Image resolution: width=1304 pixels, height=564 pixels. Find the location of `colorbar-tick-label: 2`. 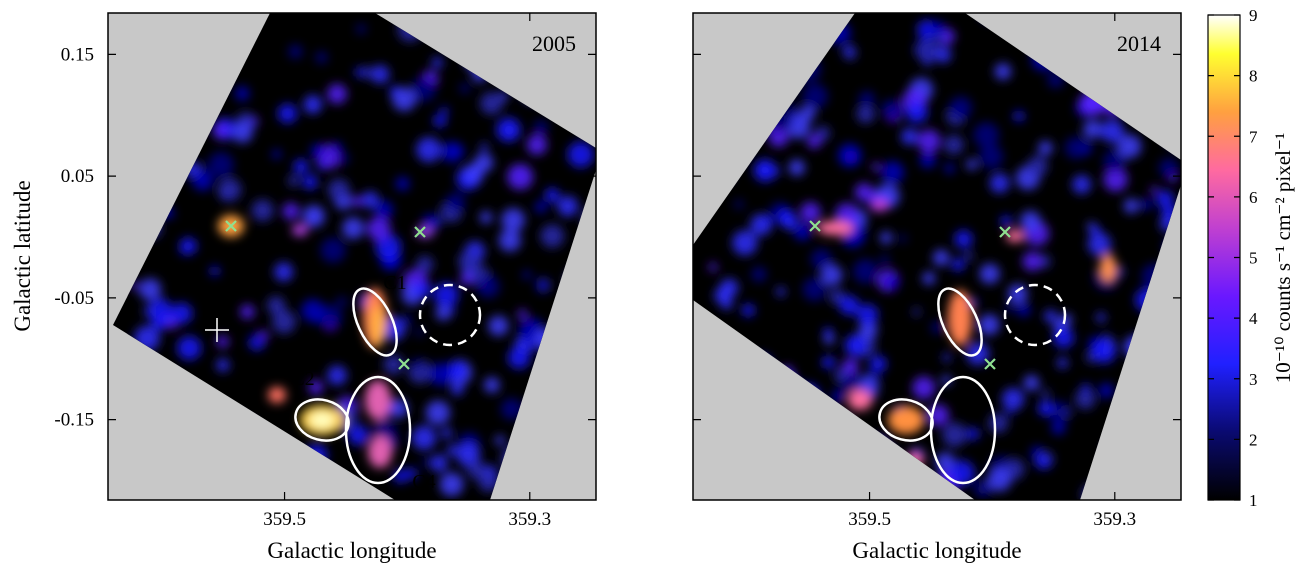

colorbar-tick-label: 2 is located at coordinates (1253, 439).